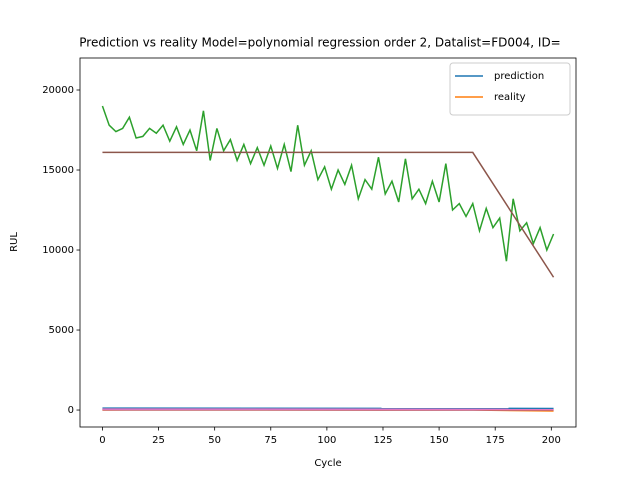 This screenshot has width=640, height=480. I want to click on x-tick-label: 200, so click(551, 440).